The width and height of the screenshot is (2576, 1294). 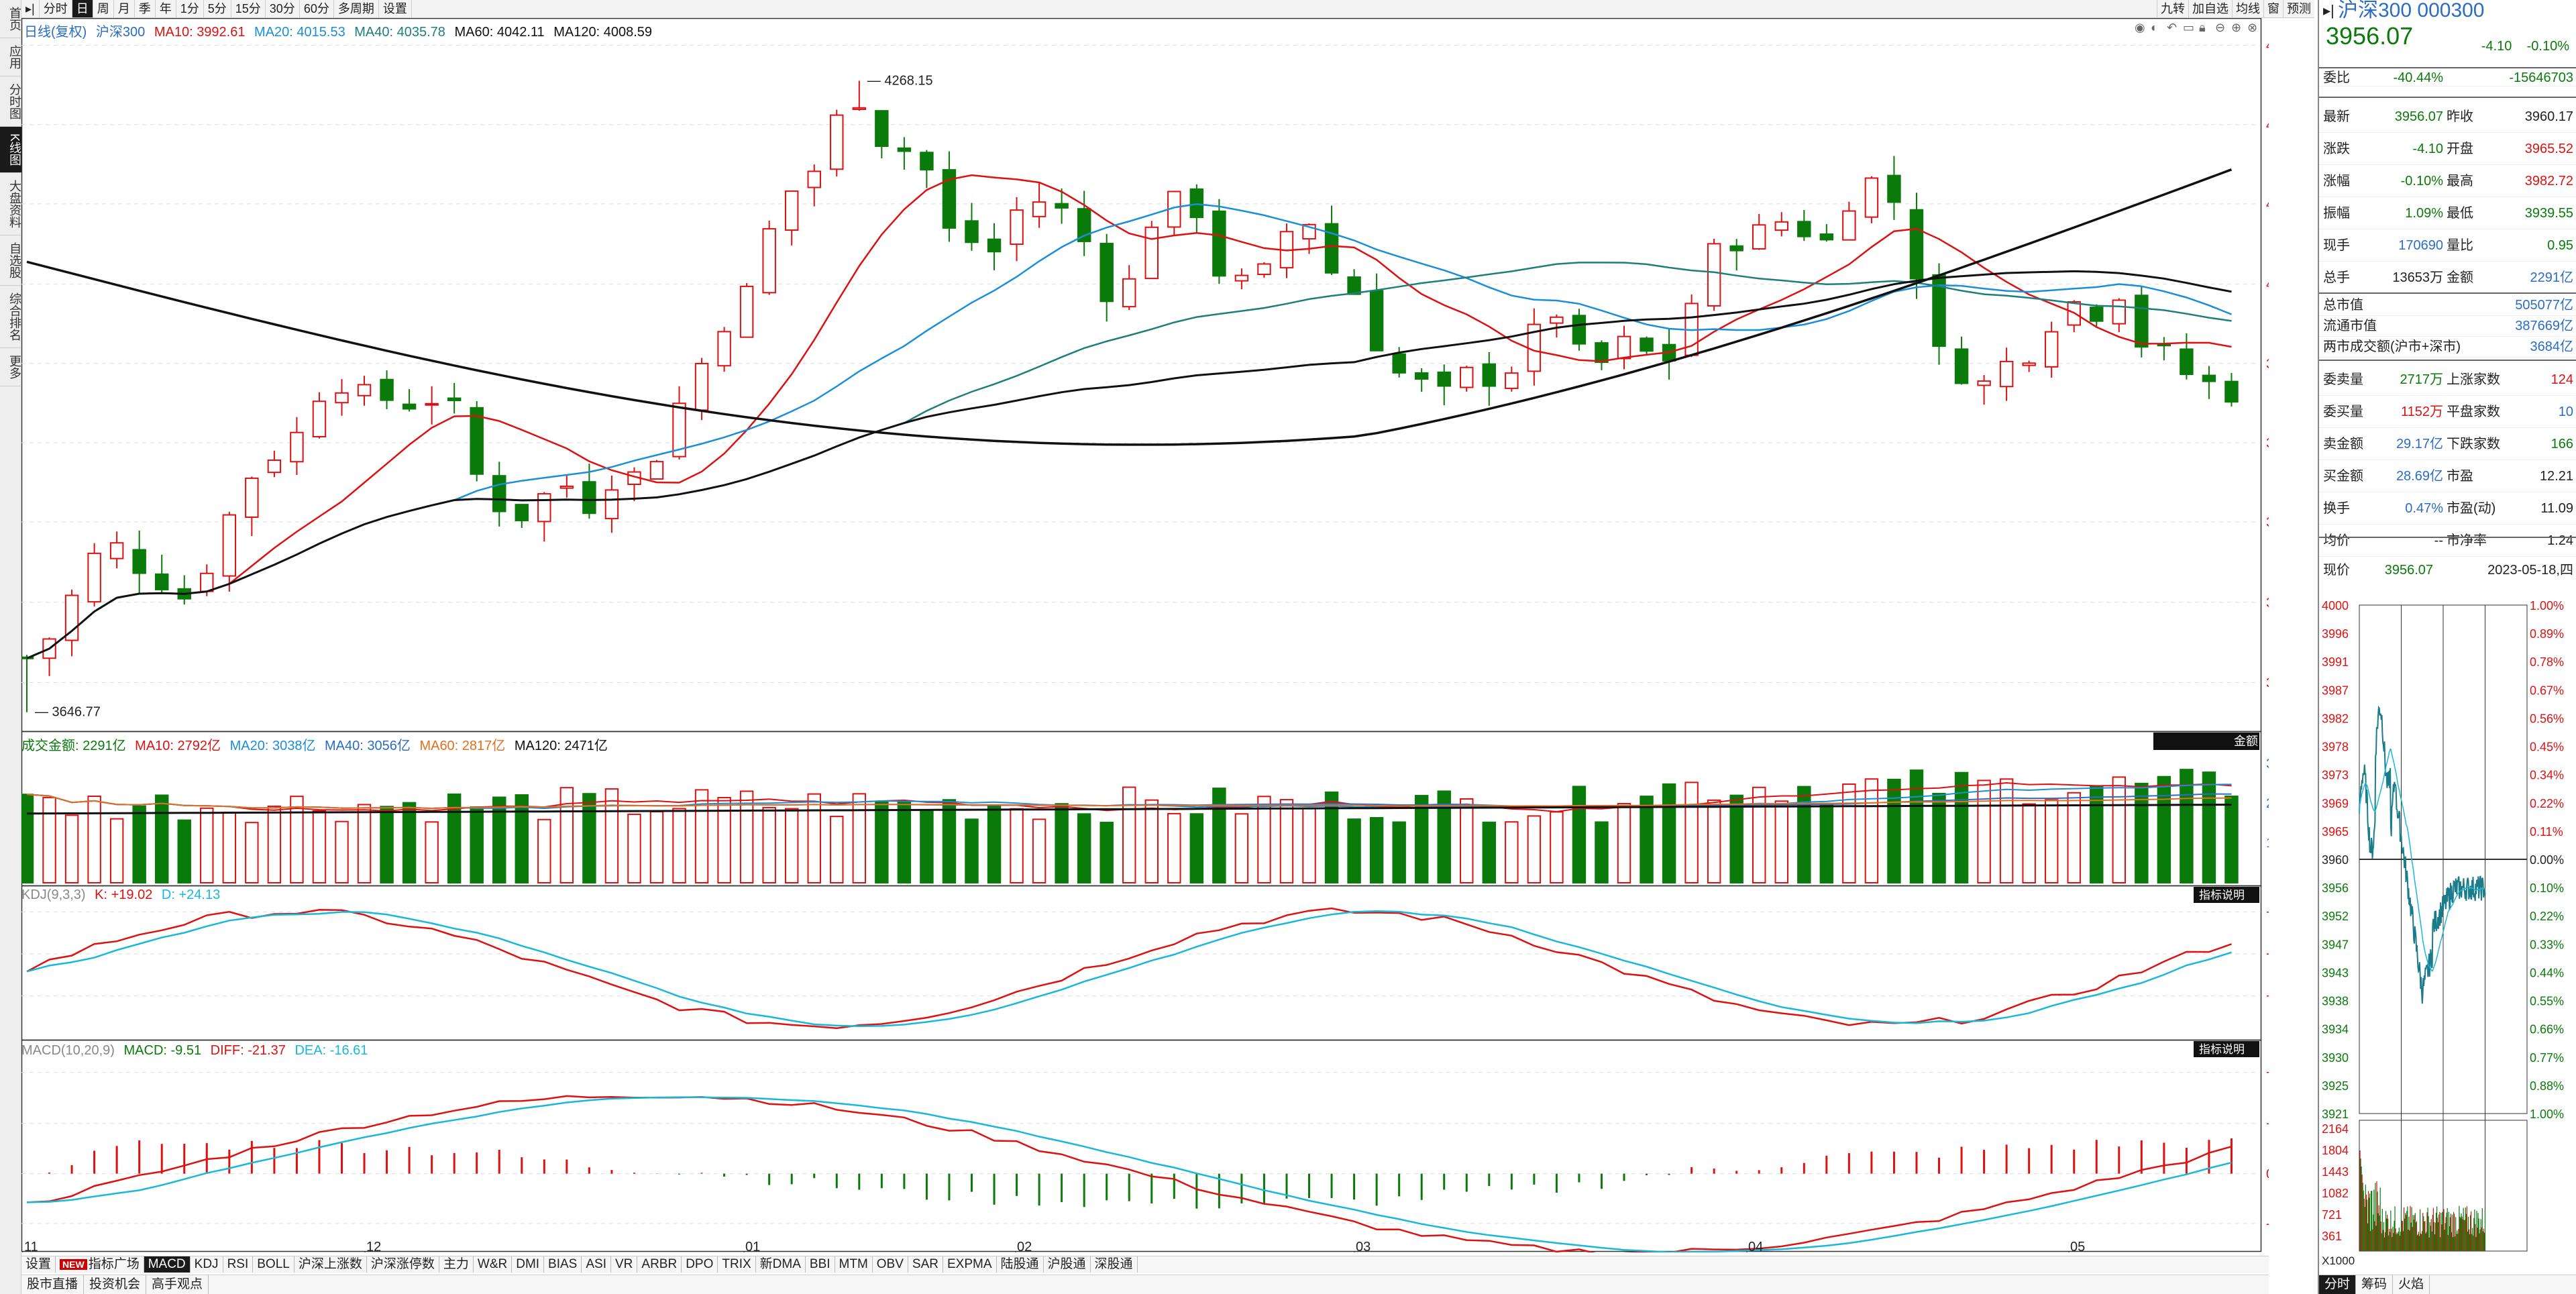 What do you see at coordinates (2552, 346) in the screenshot?
I see `row-value: 3684亿` at bounding box center [2552, 346].